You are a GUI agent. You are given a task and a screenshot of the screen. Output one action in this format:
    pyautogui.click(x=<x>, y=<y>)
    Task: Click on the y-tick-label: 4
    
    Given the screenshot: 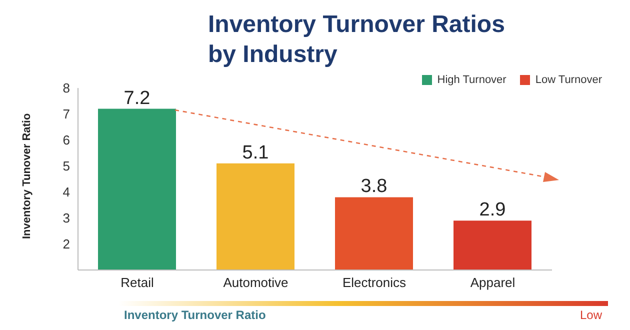 What is the action you would take?
    pyautogui.click(x=66, y=192)
    